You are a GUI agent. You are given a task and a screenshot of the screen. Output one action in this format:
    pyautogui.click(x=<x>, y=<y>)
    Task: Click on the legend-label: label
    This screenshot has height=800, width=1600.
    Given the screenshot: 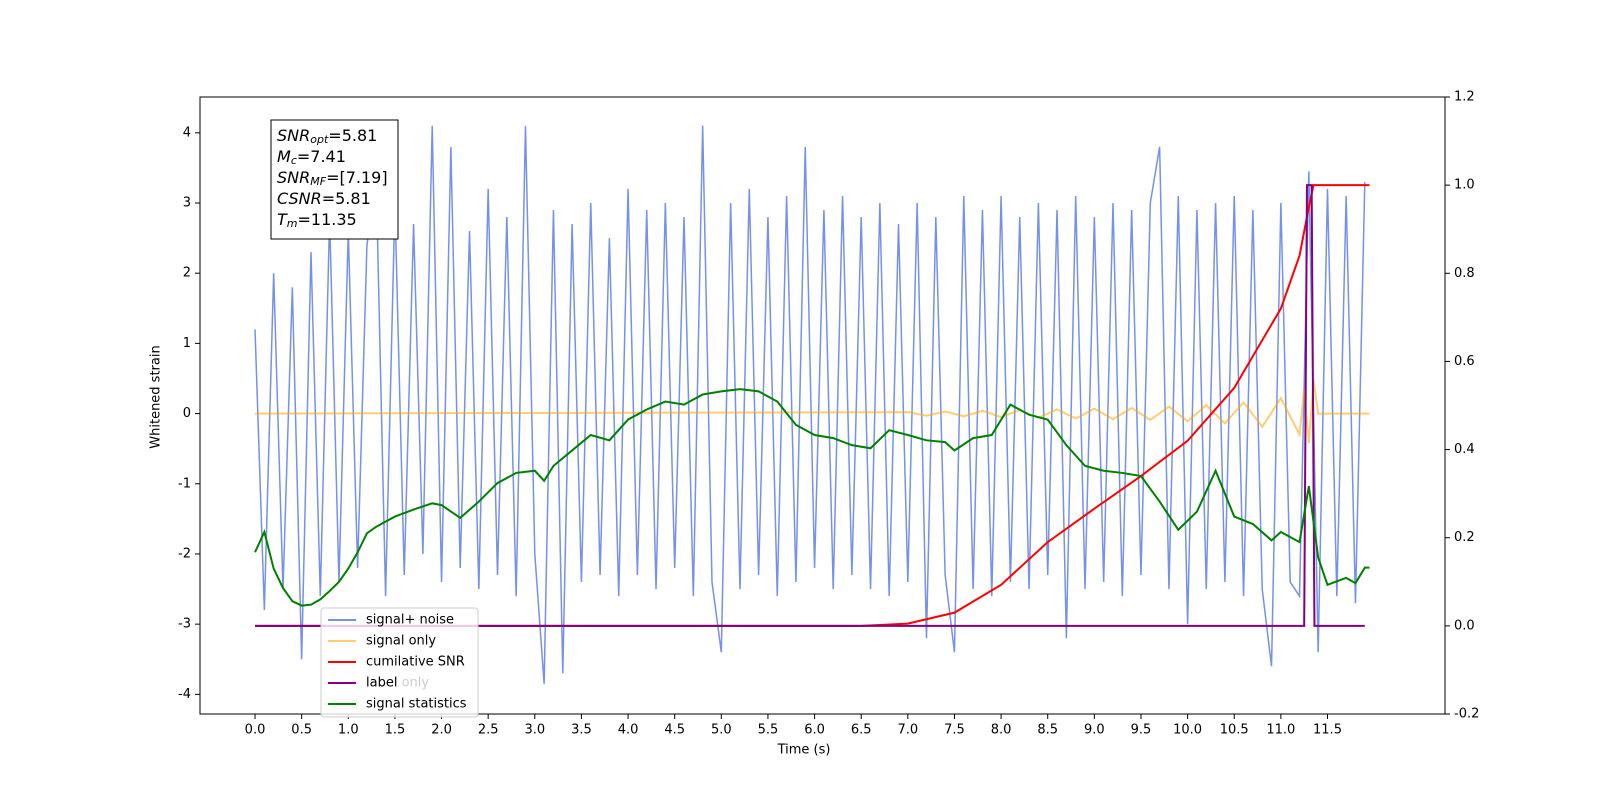 What is the action you would take?
    pyautogui.click(x=381, y=683)
    